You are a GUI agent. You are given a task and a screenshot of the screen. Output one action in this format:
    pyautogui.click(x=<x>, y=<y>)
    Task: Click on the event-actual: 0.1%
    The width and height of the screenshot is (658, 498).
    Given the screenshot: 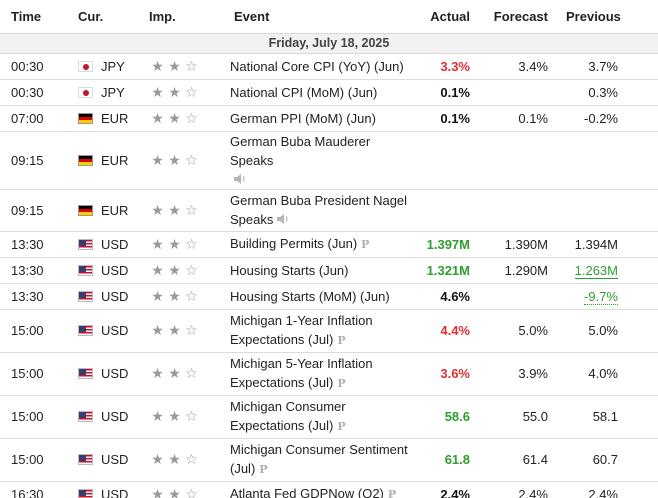 What is the action you would take?
    pyautogui.click(x=446, y=92)
    